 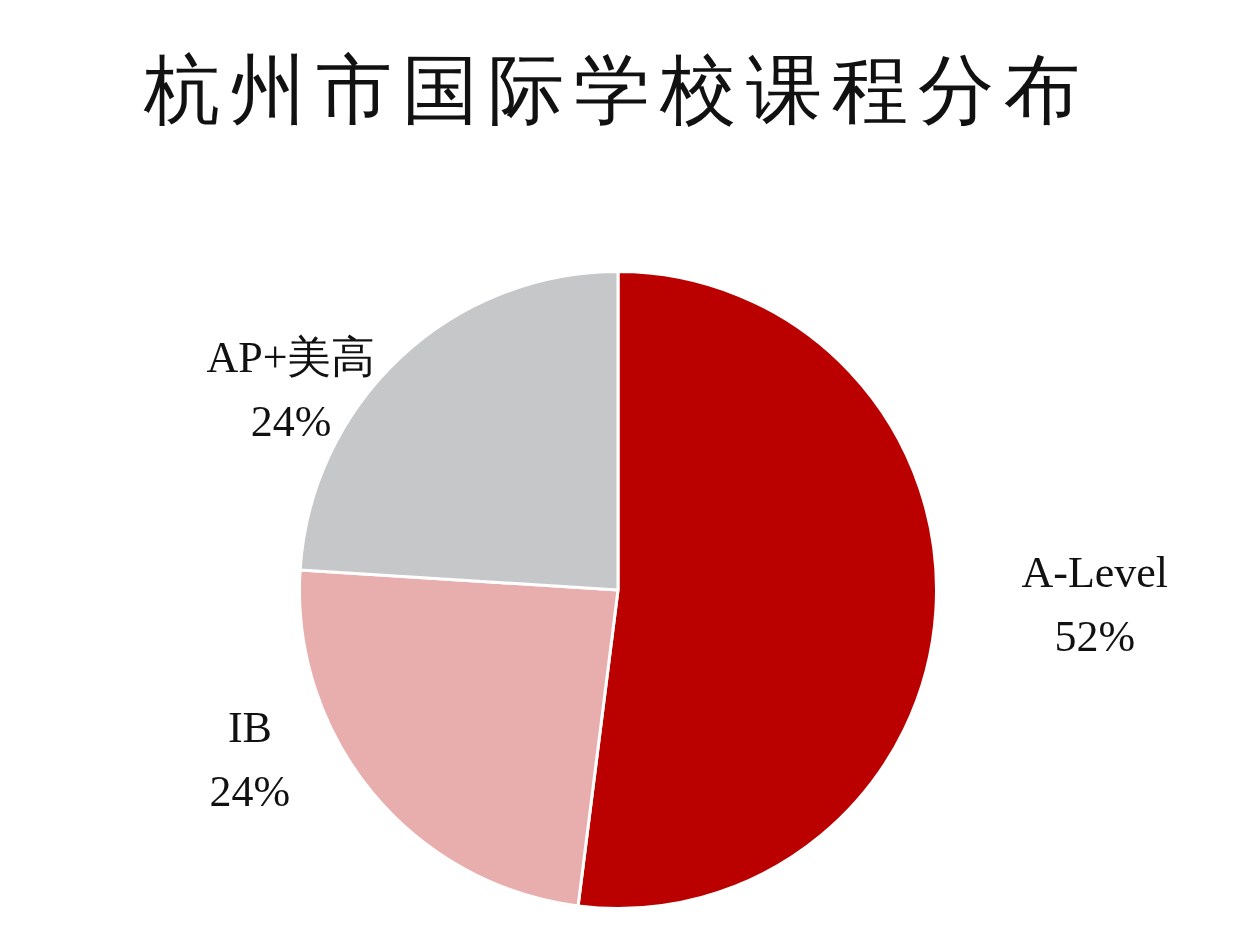 What do you see at coordinates (249, 728) in the screenshot?
I see `slice-label: IB` at bounding box center [249, 728].